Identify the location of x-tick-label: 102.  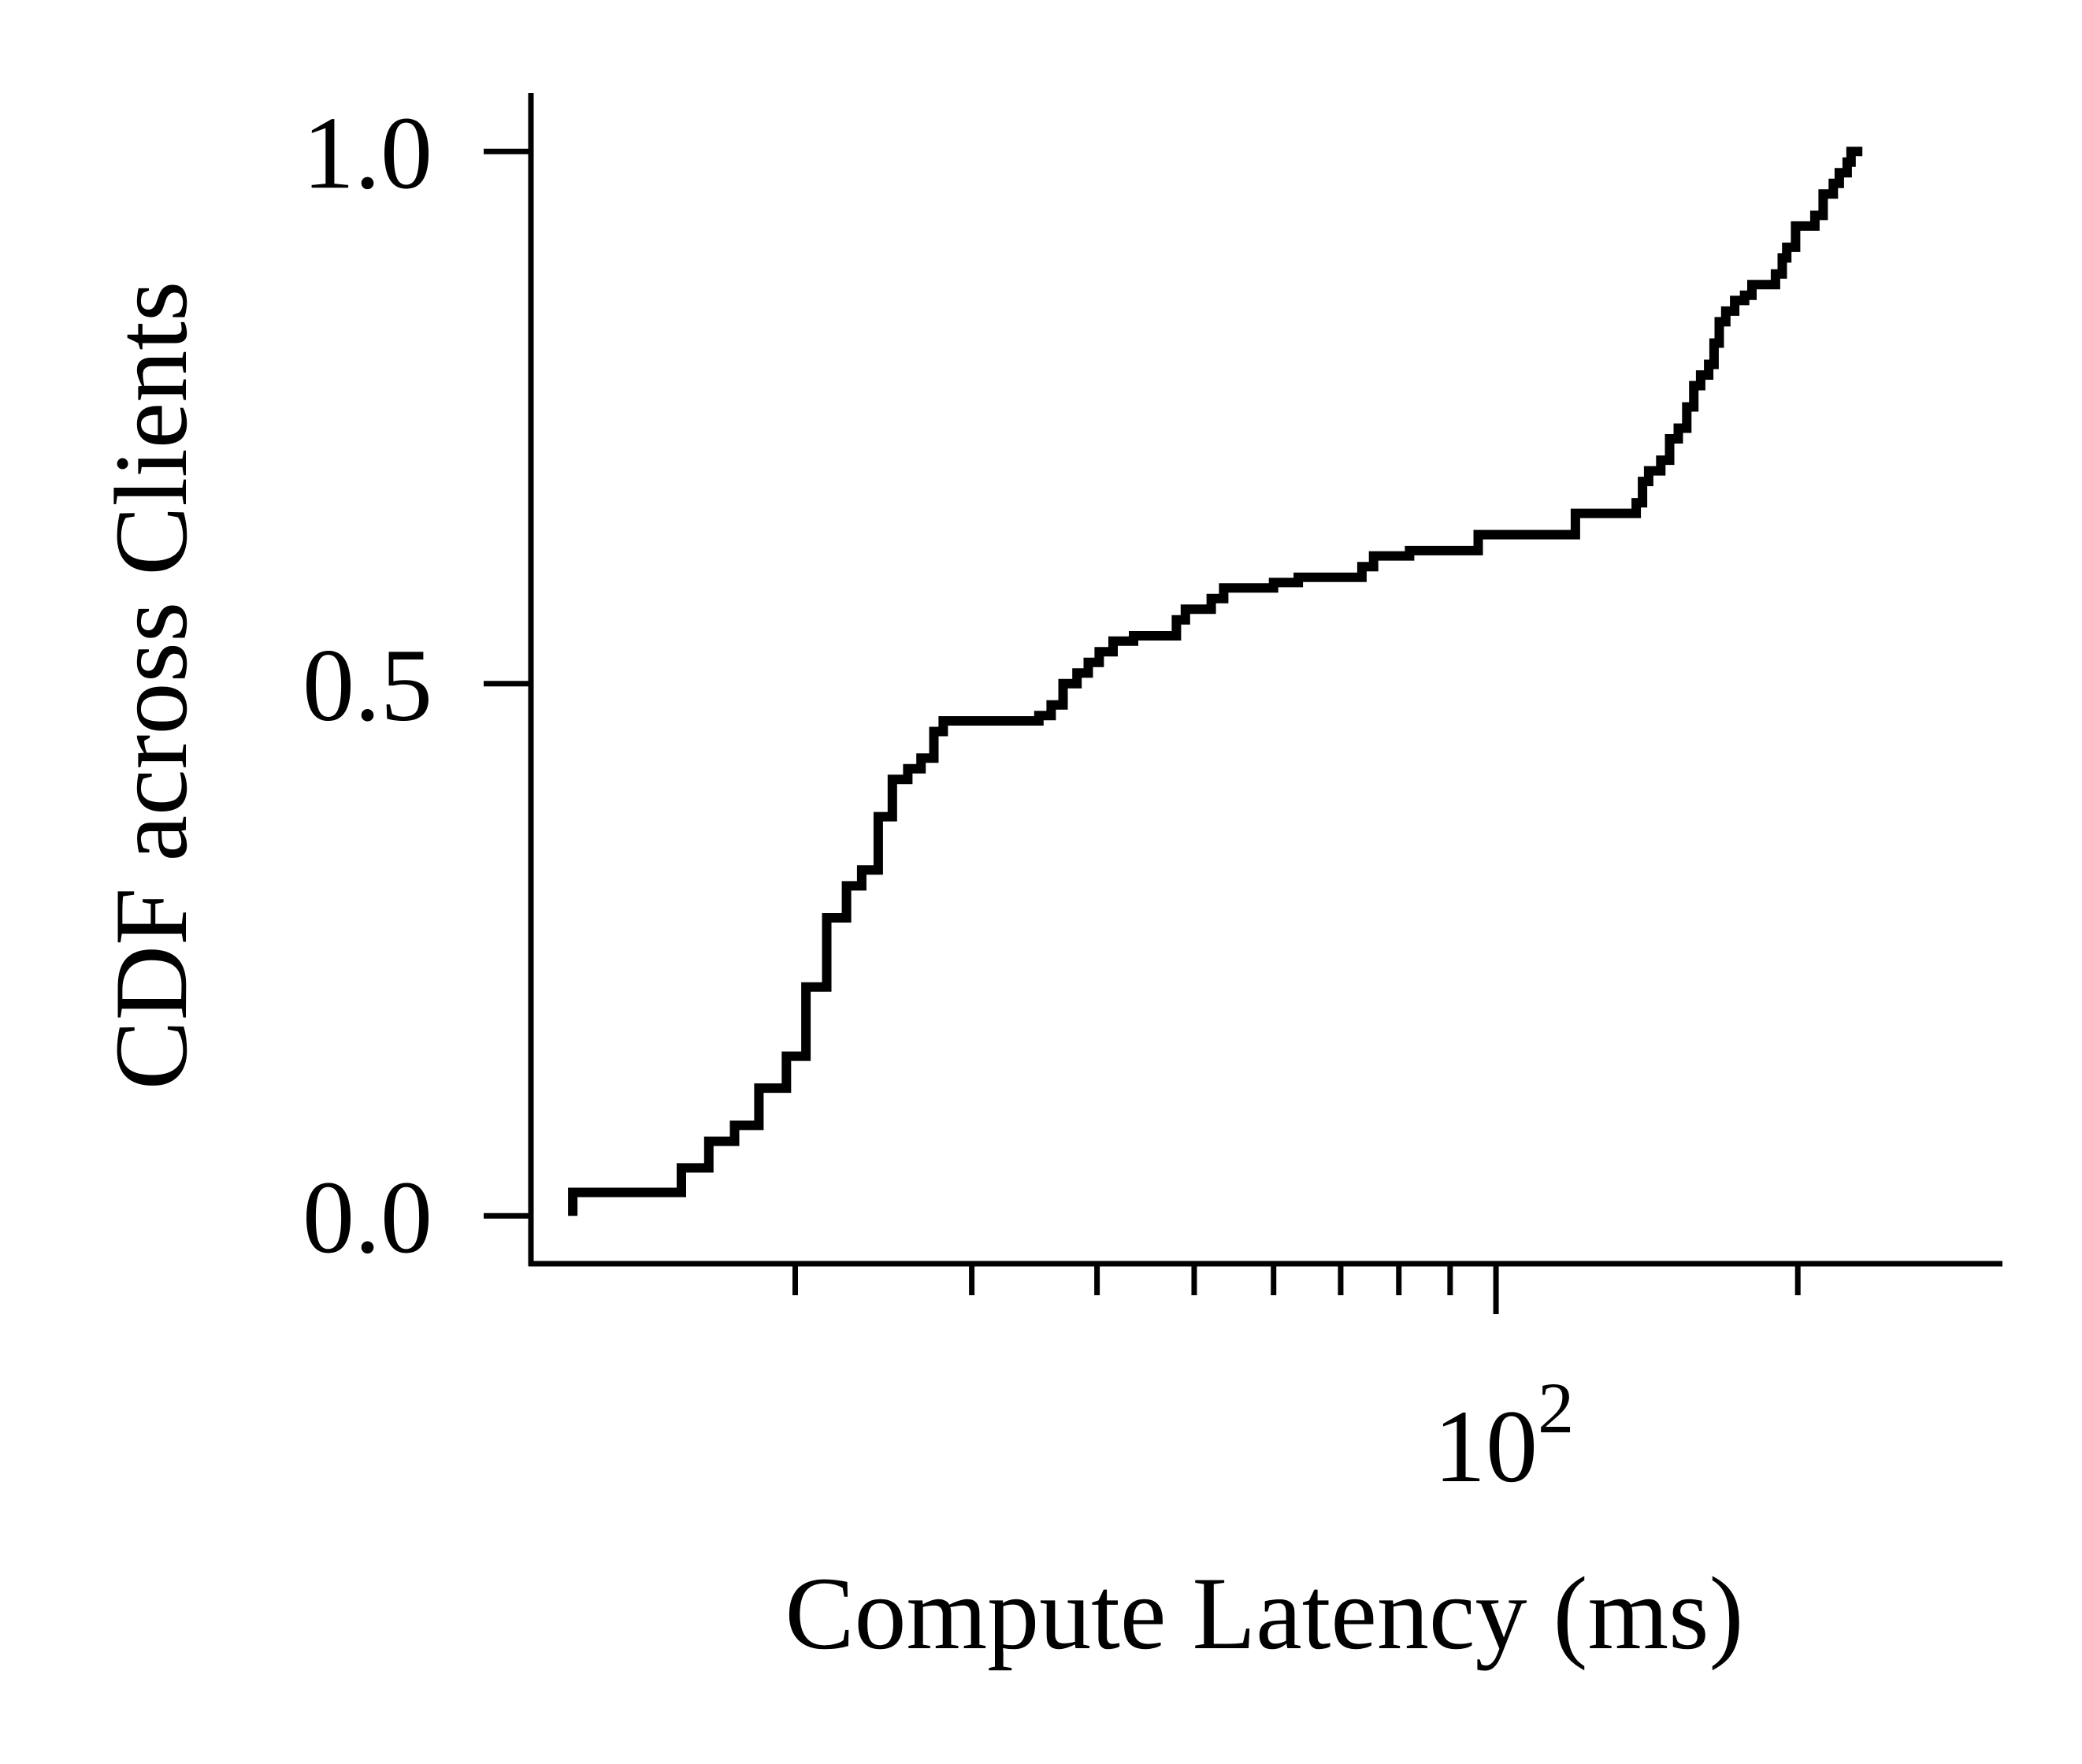
(1504, 1436).